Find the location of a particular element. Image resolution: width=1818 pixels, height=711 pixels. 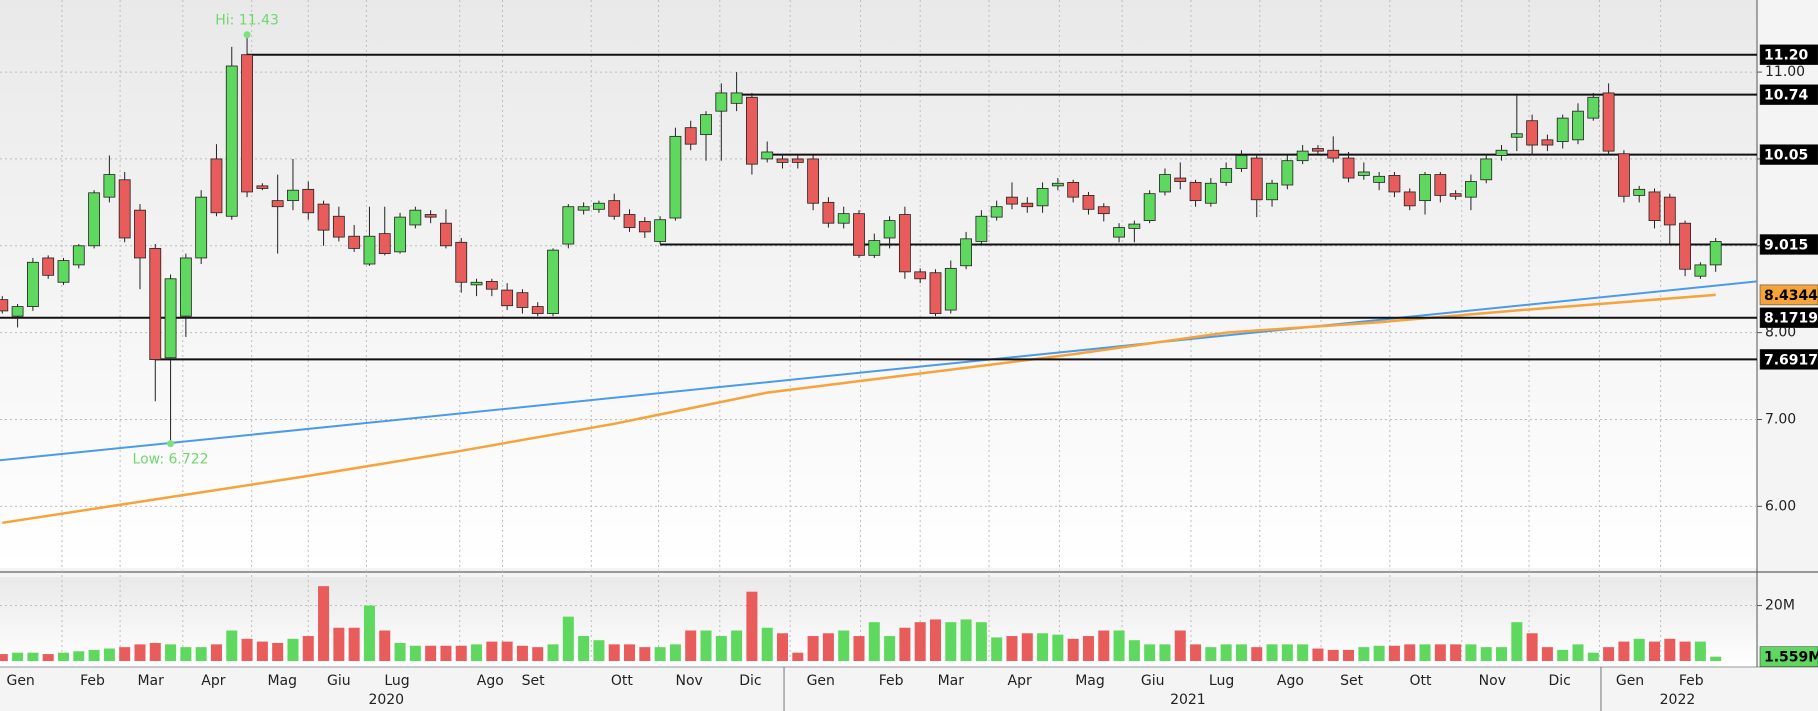

x-tick-label: Apr is located at coordinates (1020, 681).